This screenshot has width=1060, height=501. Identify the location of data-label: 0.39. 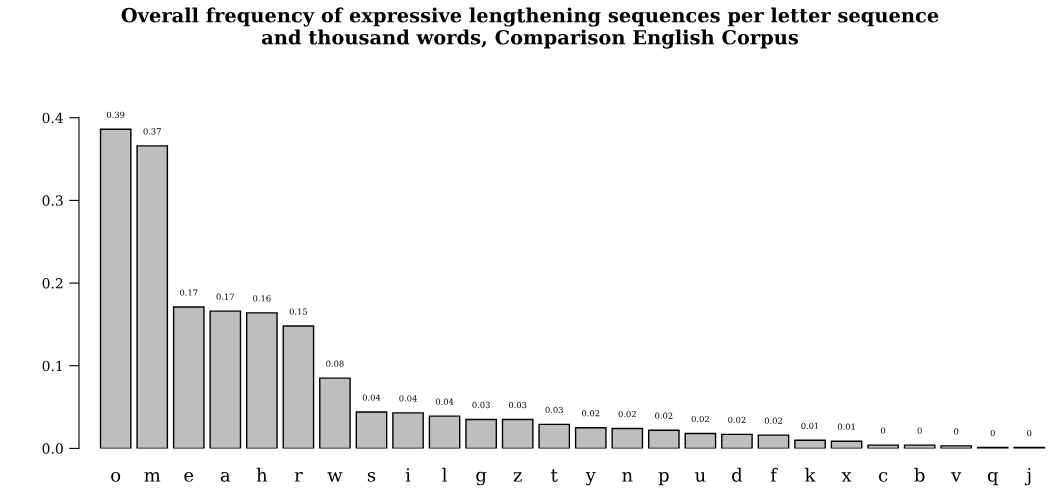
(115, 114).